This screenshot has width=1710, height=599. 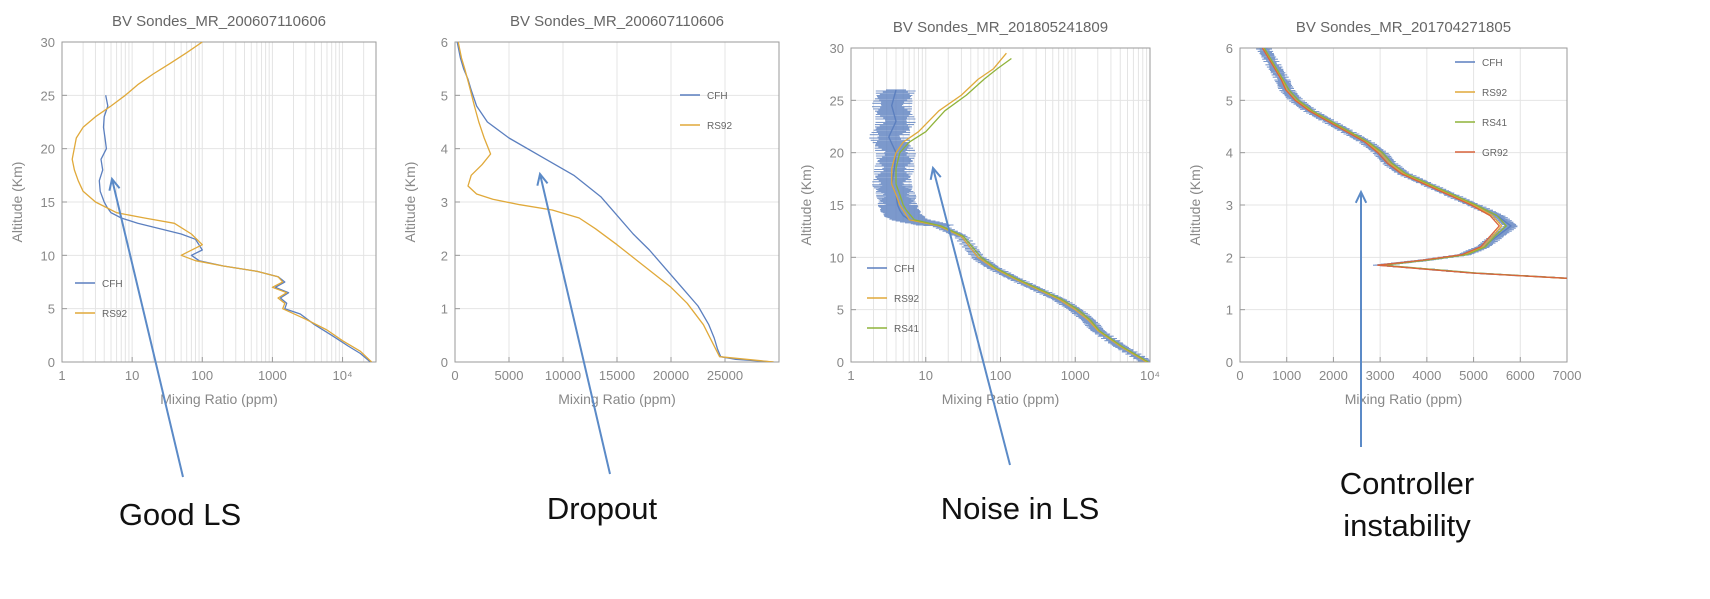 I want to click on chart-title: BV Sondes_MR_201704271805, so click(x=1403, y=27).